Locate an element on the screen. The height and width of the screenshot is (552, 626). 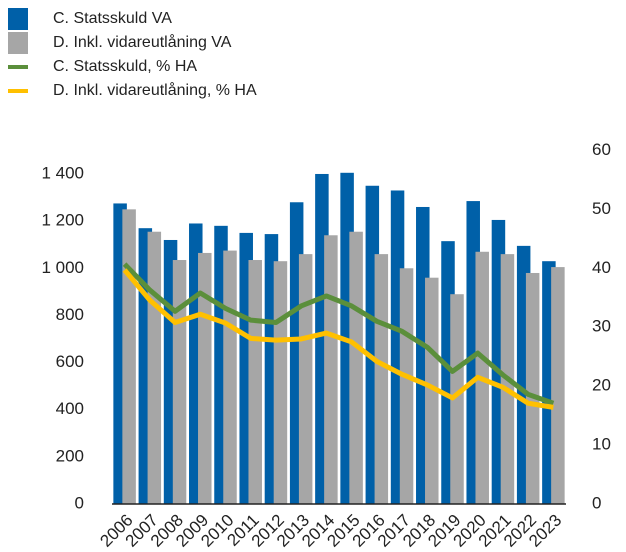
y-tick-label: 400 is located at coordinates (70, 408).